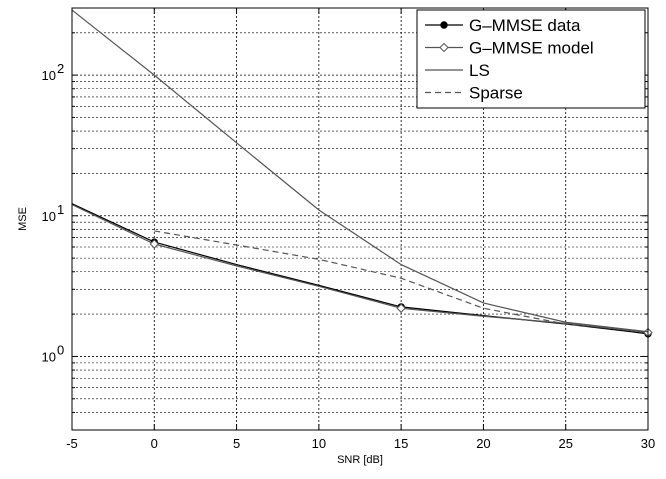 This screenshot has width=666, height=479. What do you see at coordinates (401, 443) in the screenshot?
I see `x-tick-label: 15` at bounding box center [401, 443].